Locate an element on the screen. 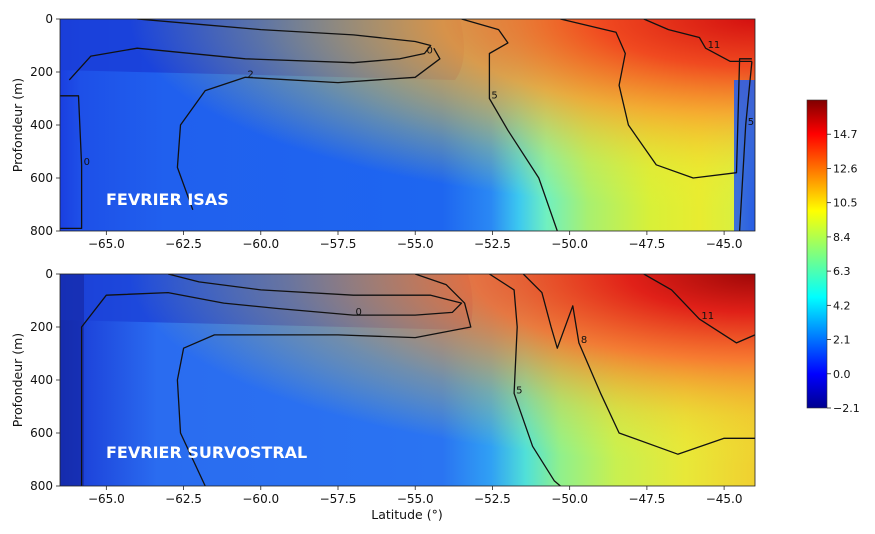 The height and width of the screenshot is (534, 875). colorbar: 14.7 12.6 10.5 8.4 6.3 4.2 2.1 0.0 −2.1 is located at coordinates (833, 257).